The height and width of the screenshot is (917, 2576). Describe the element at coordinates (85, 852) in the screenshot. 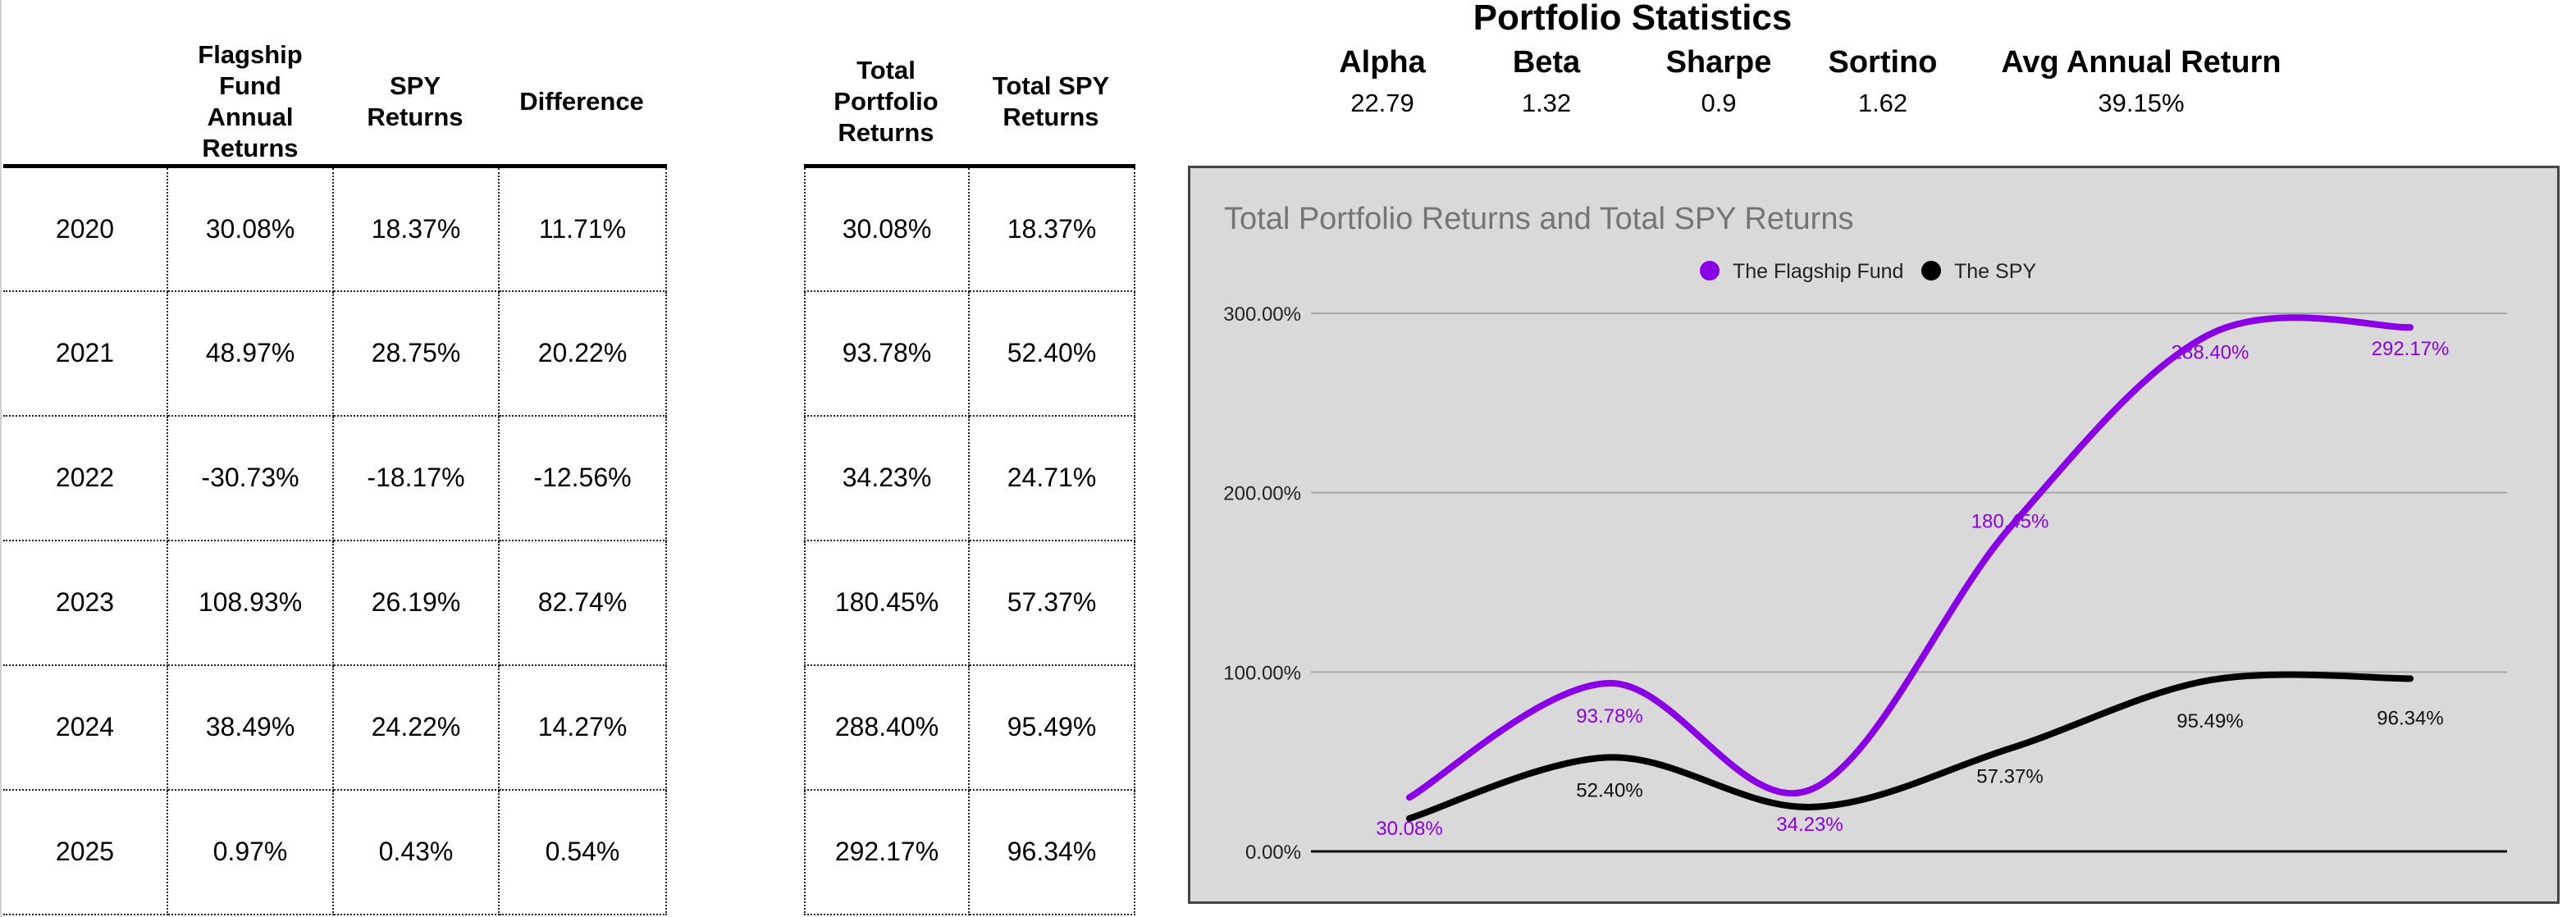

I see `annual-table-cell: 2025` at that location.